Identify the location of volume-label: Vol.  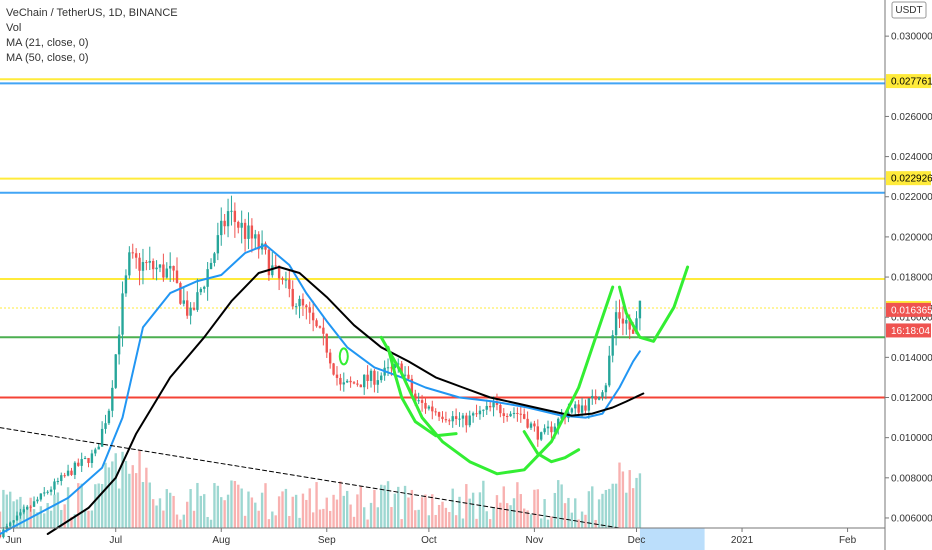
(14, 28).